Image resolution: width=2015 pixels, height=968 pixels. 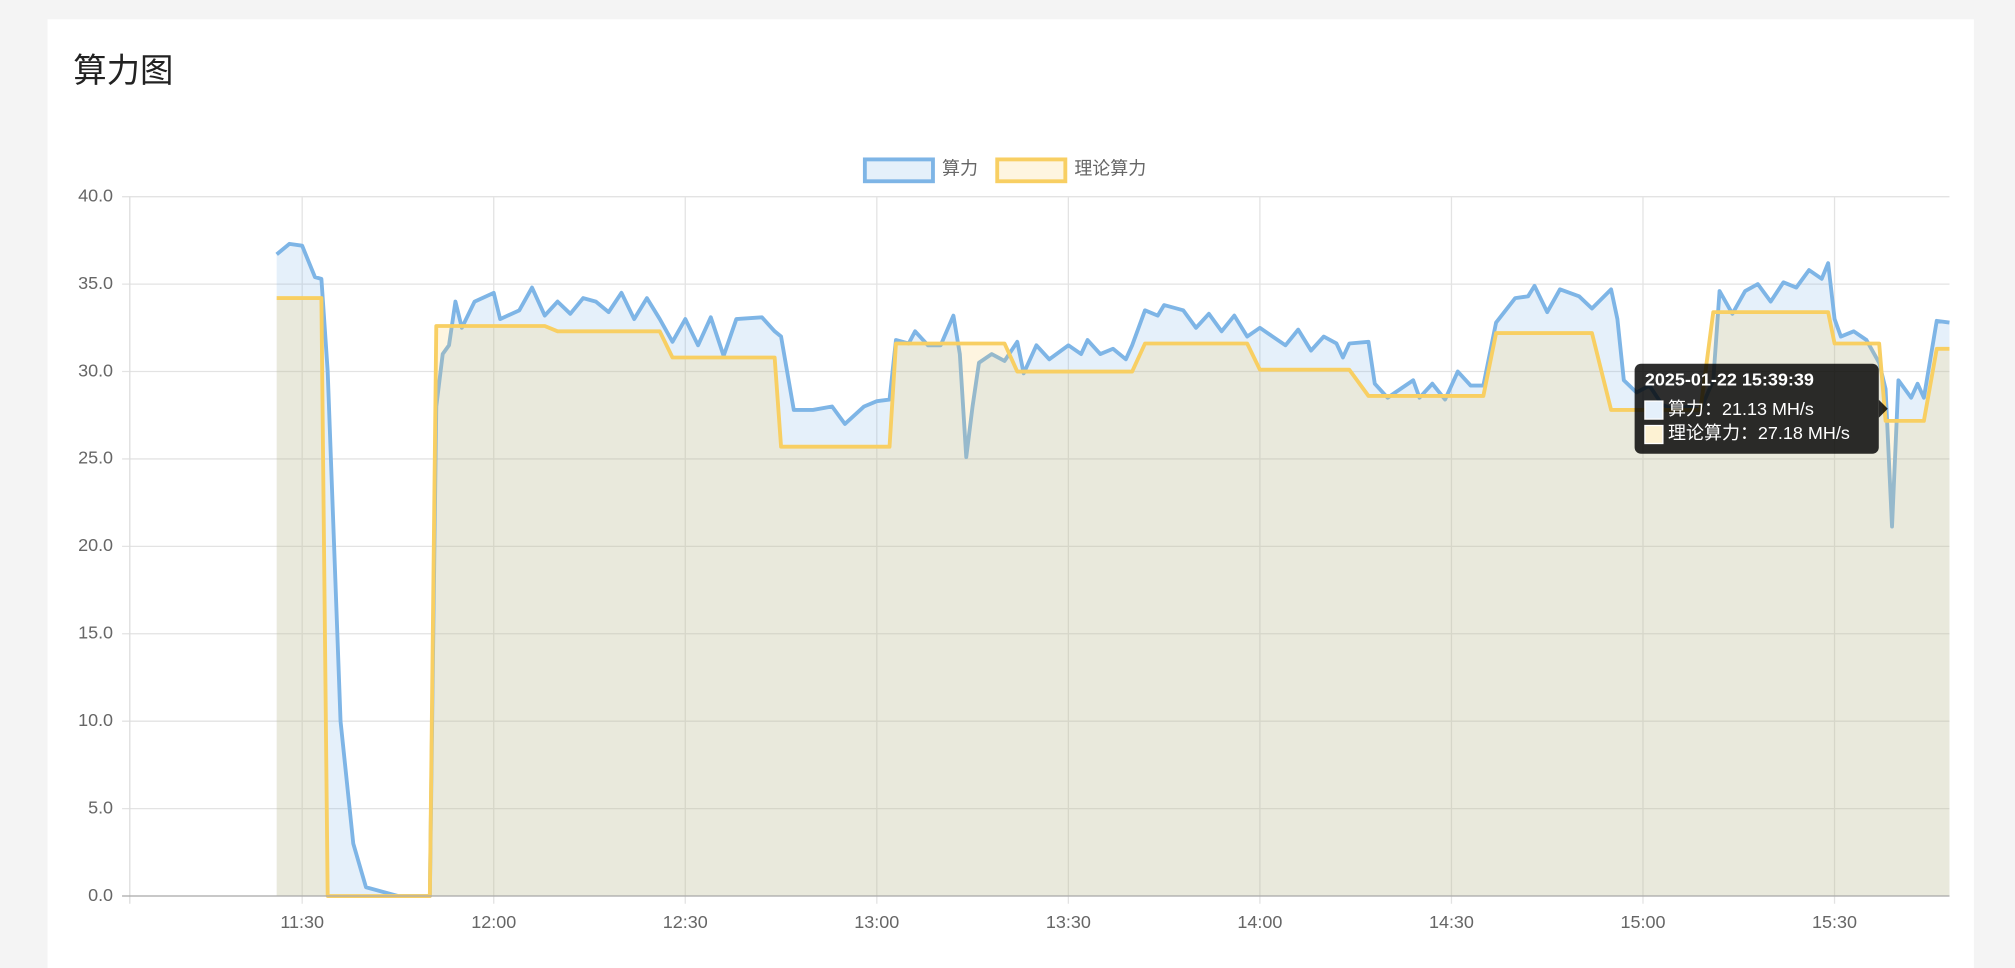 I want to click on y-tick-label: 40.0, so click(x=95, y=195).